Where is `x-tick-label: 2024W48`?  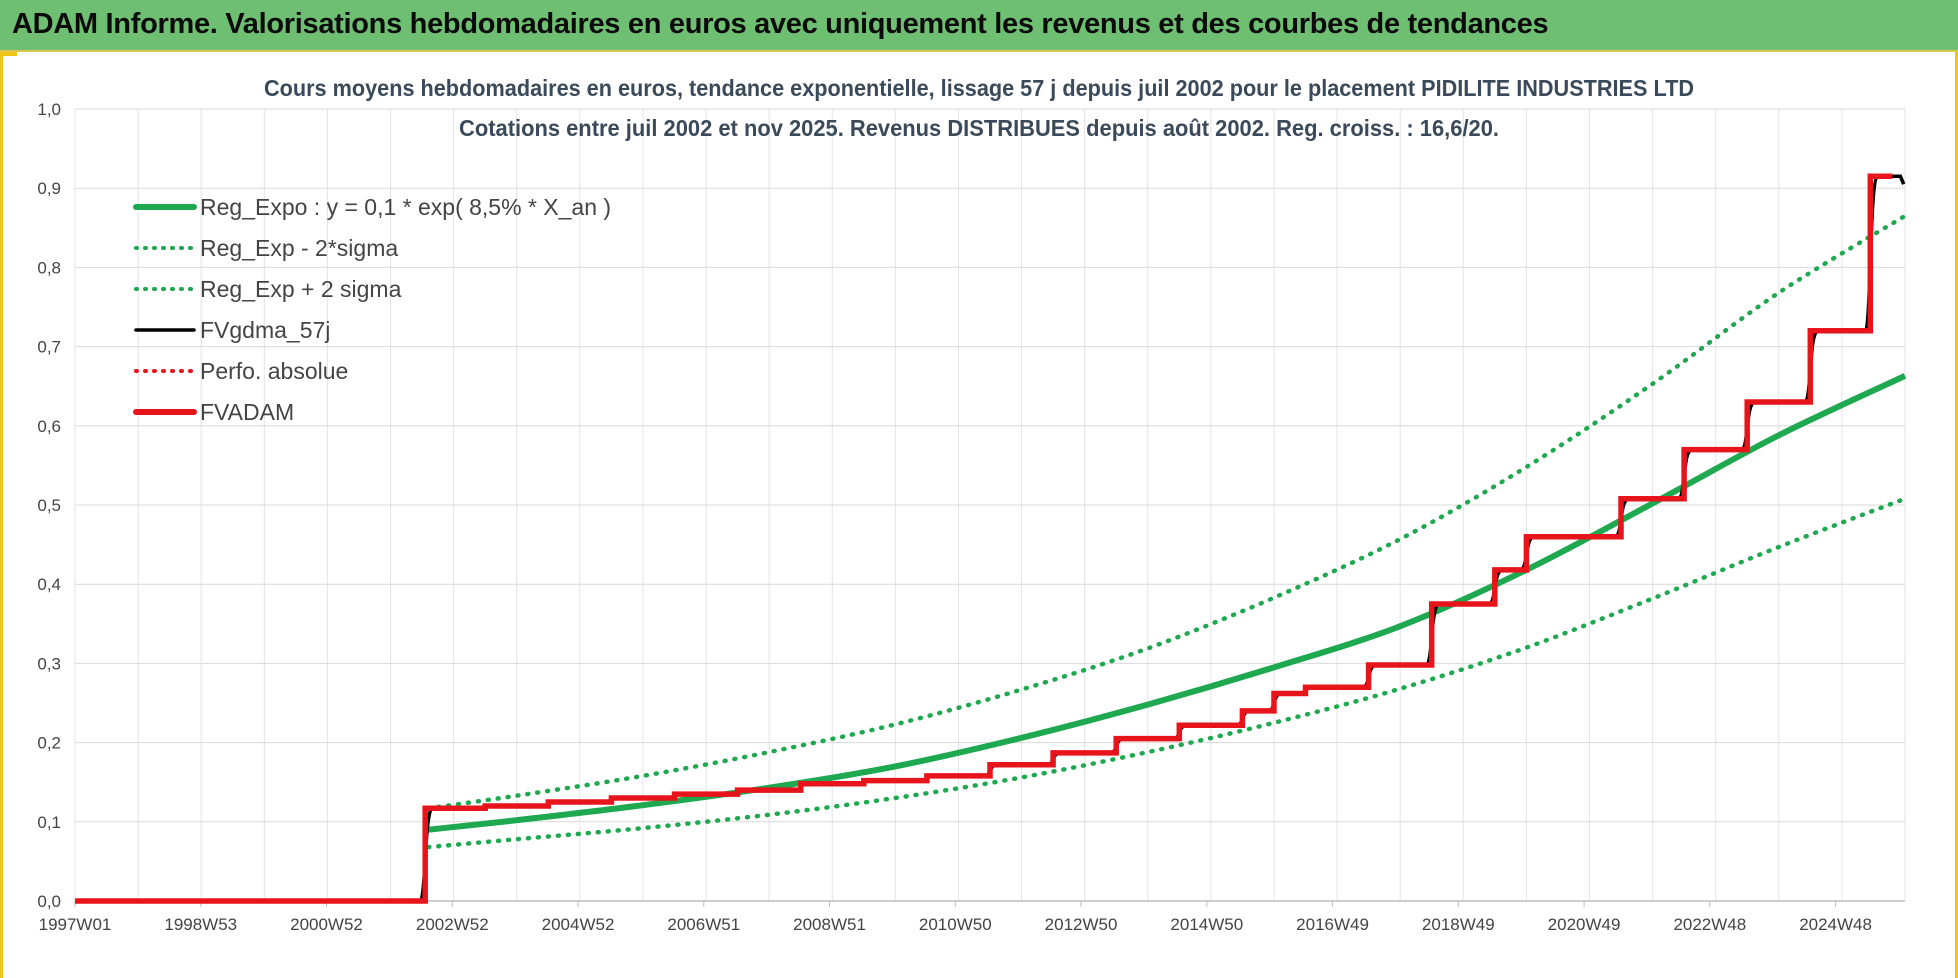 x-tick-label: 2024W48 is located at coordinates (1835, 924).